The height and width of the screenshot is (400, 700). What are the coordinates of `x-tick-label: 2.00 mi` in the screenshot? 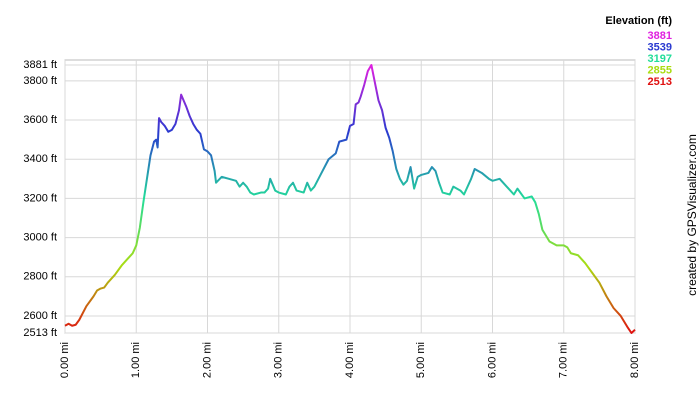 It's located at (207, 360).